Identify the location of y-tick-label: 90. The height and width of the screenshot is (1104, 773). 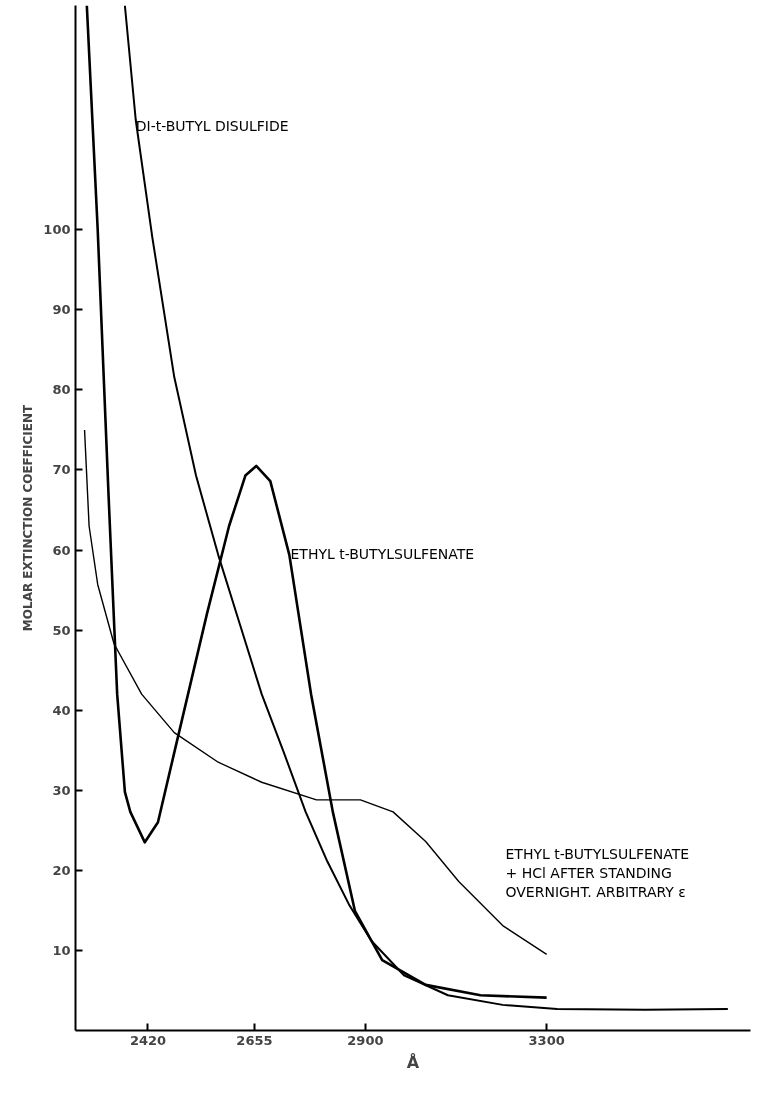
(61, 310).